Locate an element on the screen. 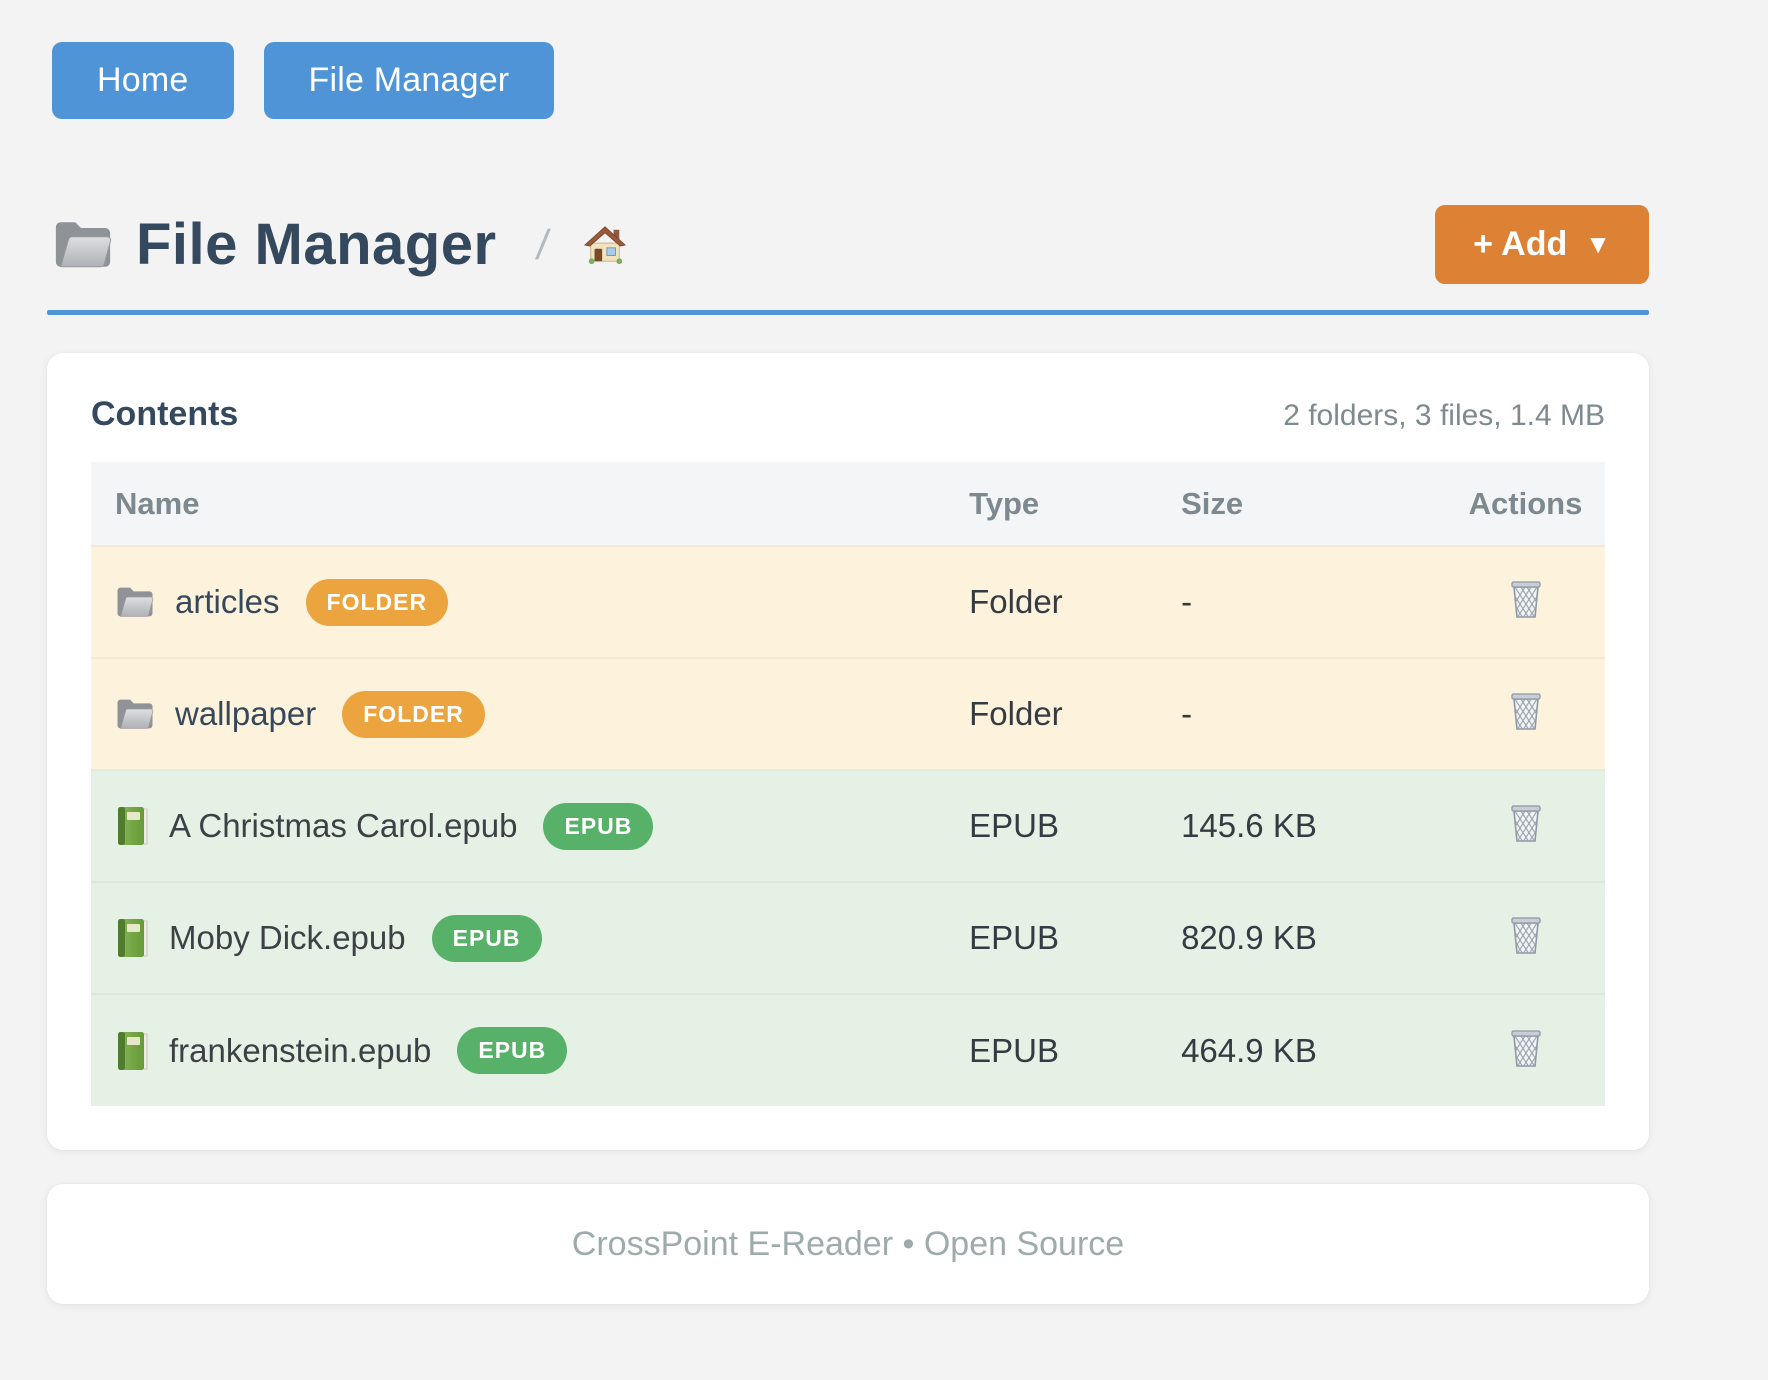 This screenshot has height=1380, width=1768. title-row: File Manager / + Add ▼ is located at coordinates (848, 244).